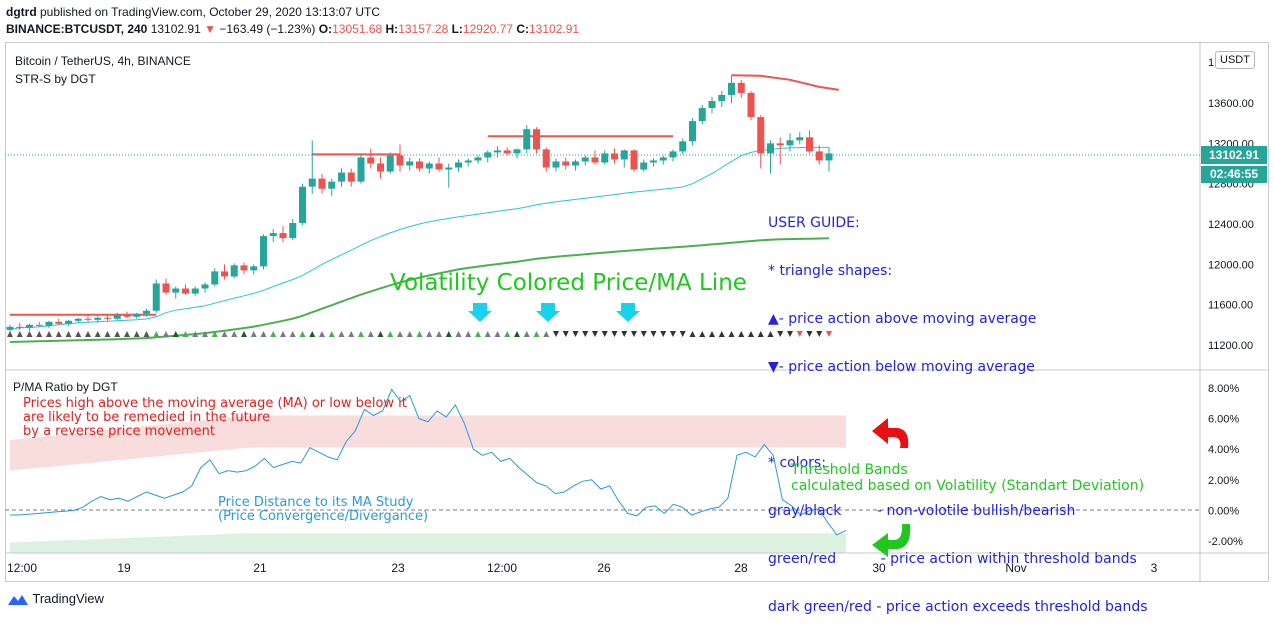 The image size is (1274, 631). I want to click on last-price-tag: 13102.91, so click(1234, 155).